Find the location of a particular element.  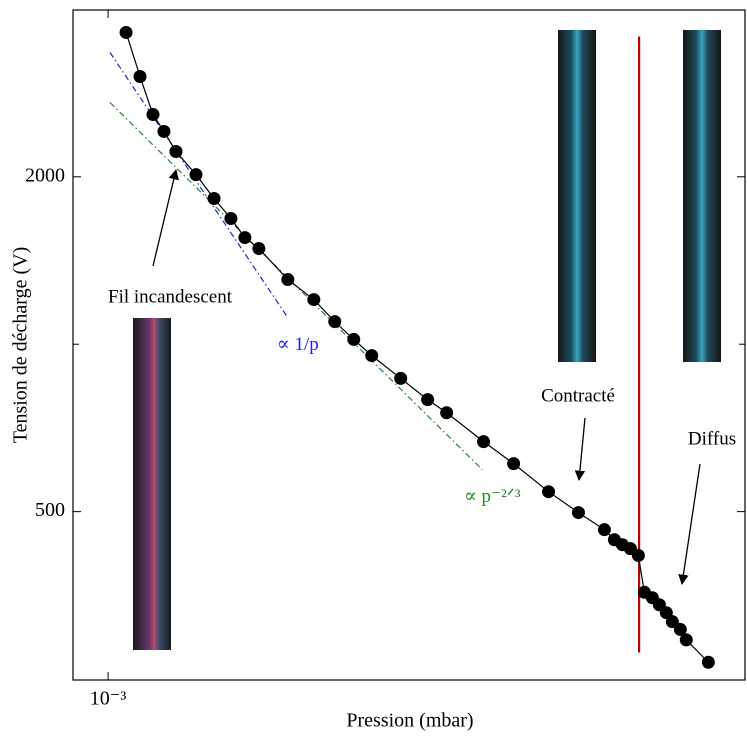

annotation: Contracté is located at coordinates (578, 395).